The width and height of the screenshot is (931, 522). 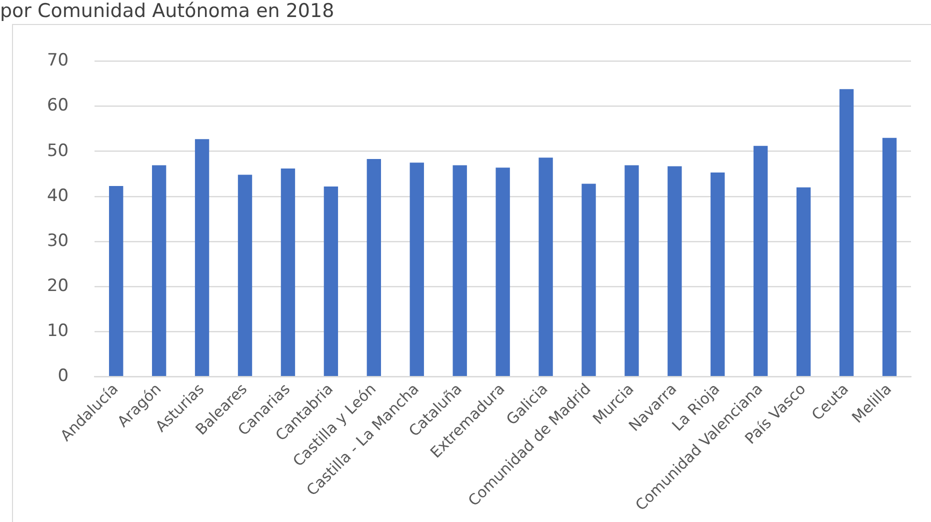 I want to click on chart-title: por Comunidad Autónoma en 2018, so click(x=167, y=11).